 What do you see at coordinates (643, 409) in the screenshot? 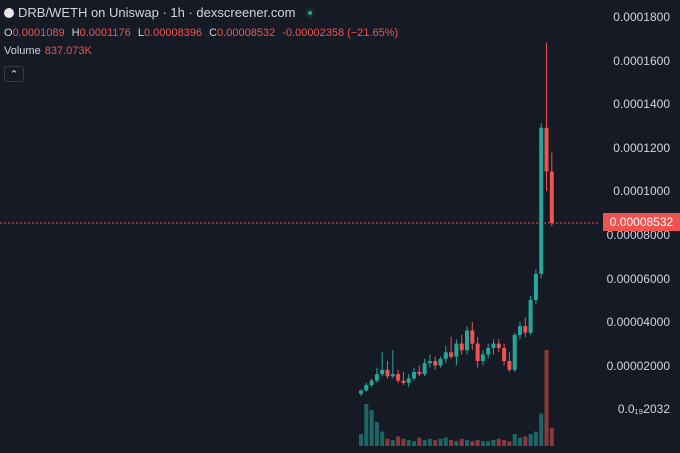
I see `y-tick-label: 0.0₁₉2032` at bounding box center [643, 409].